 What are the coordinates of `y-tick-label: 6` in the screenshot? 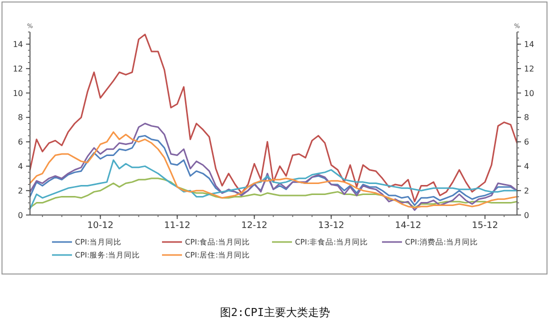 It's located at (20, 142).